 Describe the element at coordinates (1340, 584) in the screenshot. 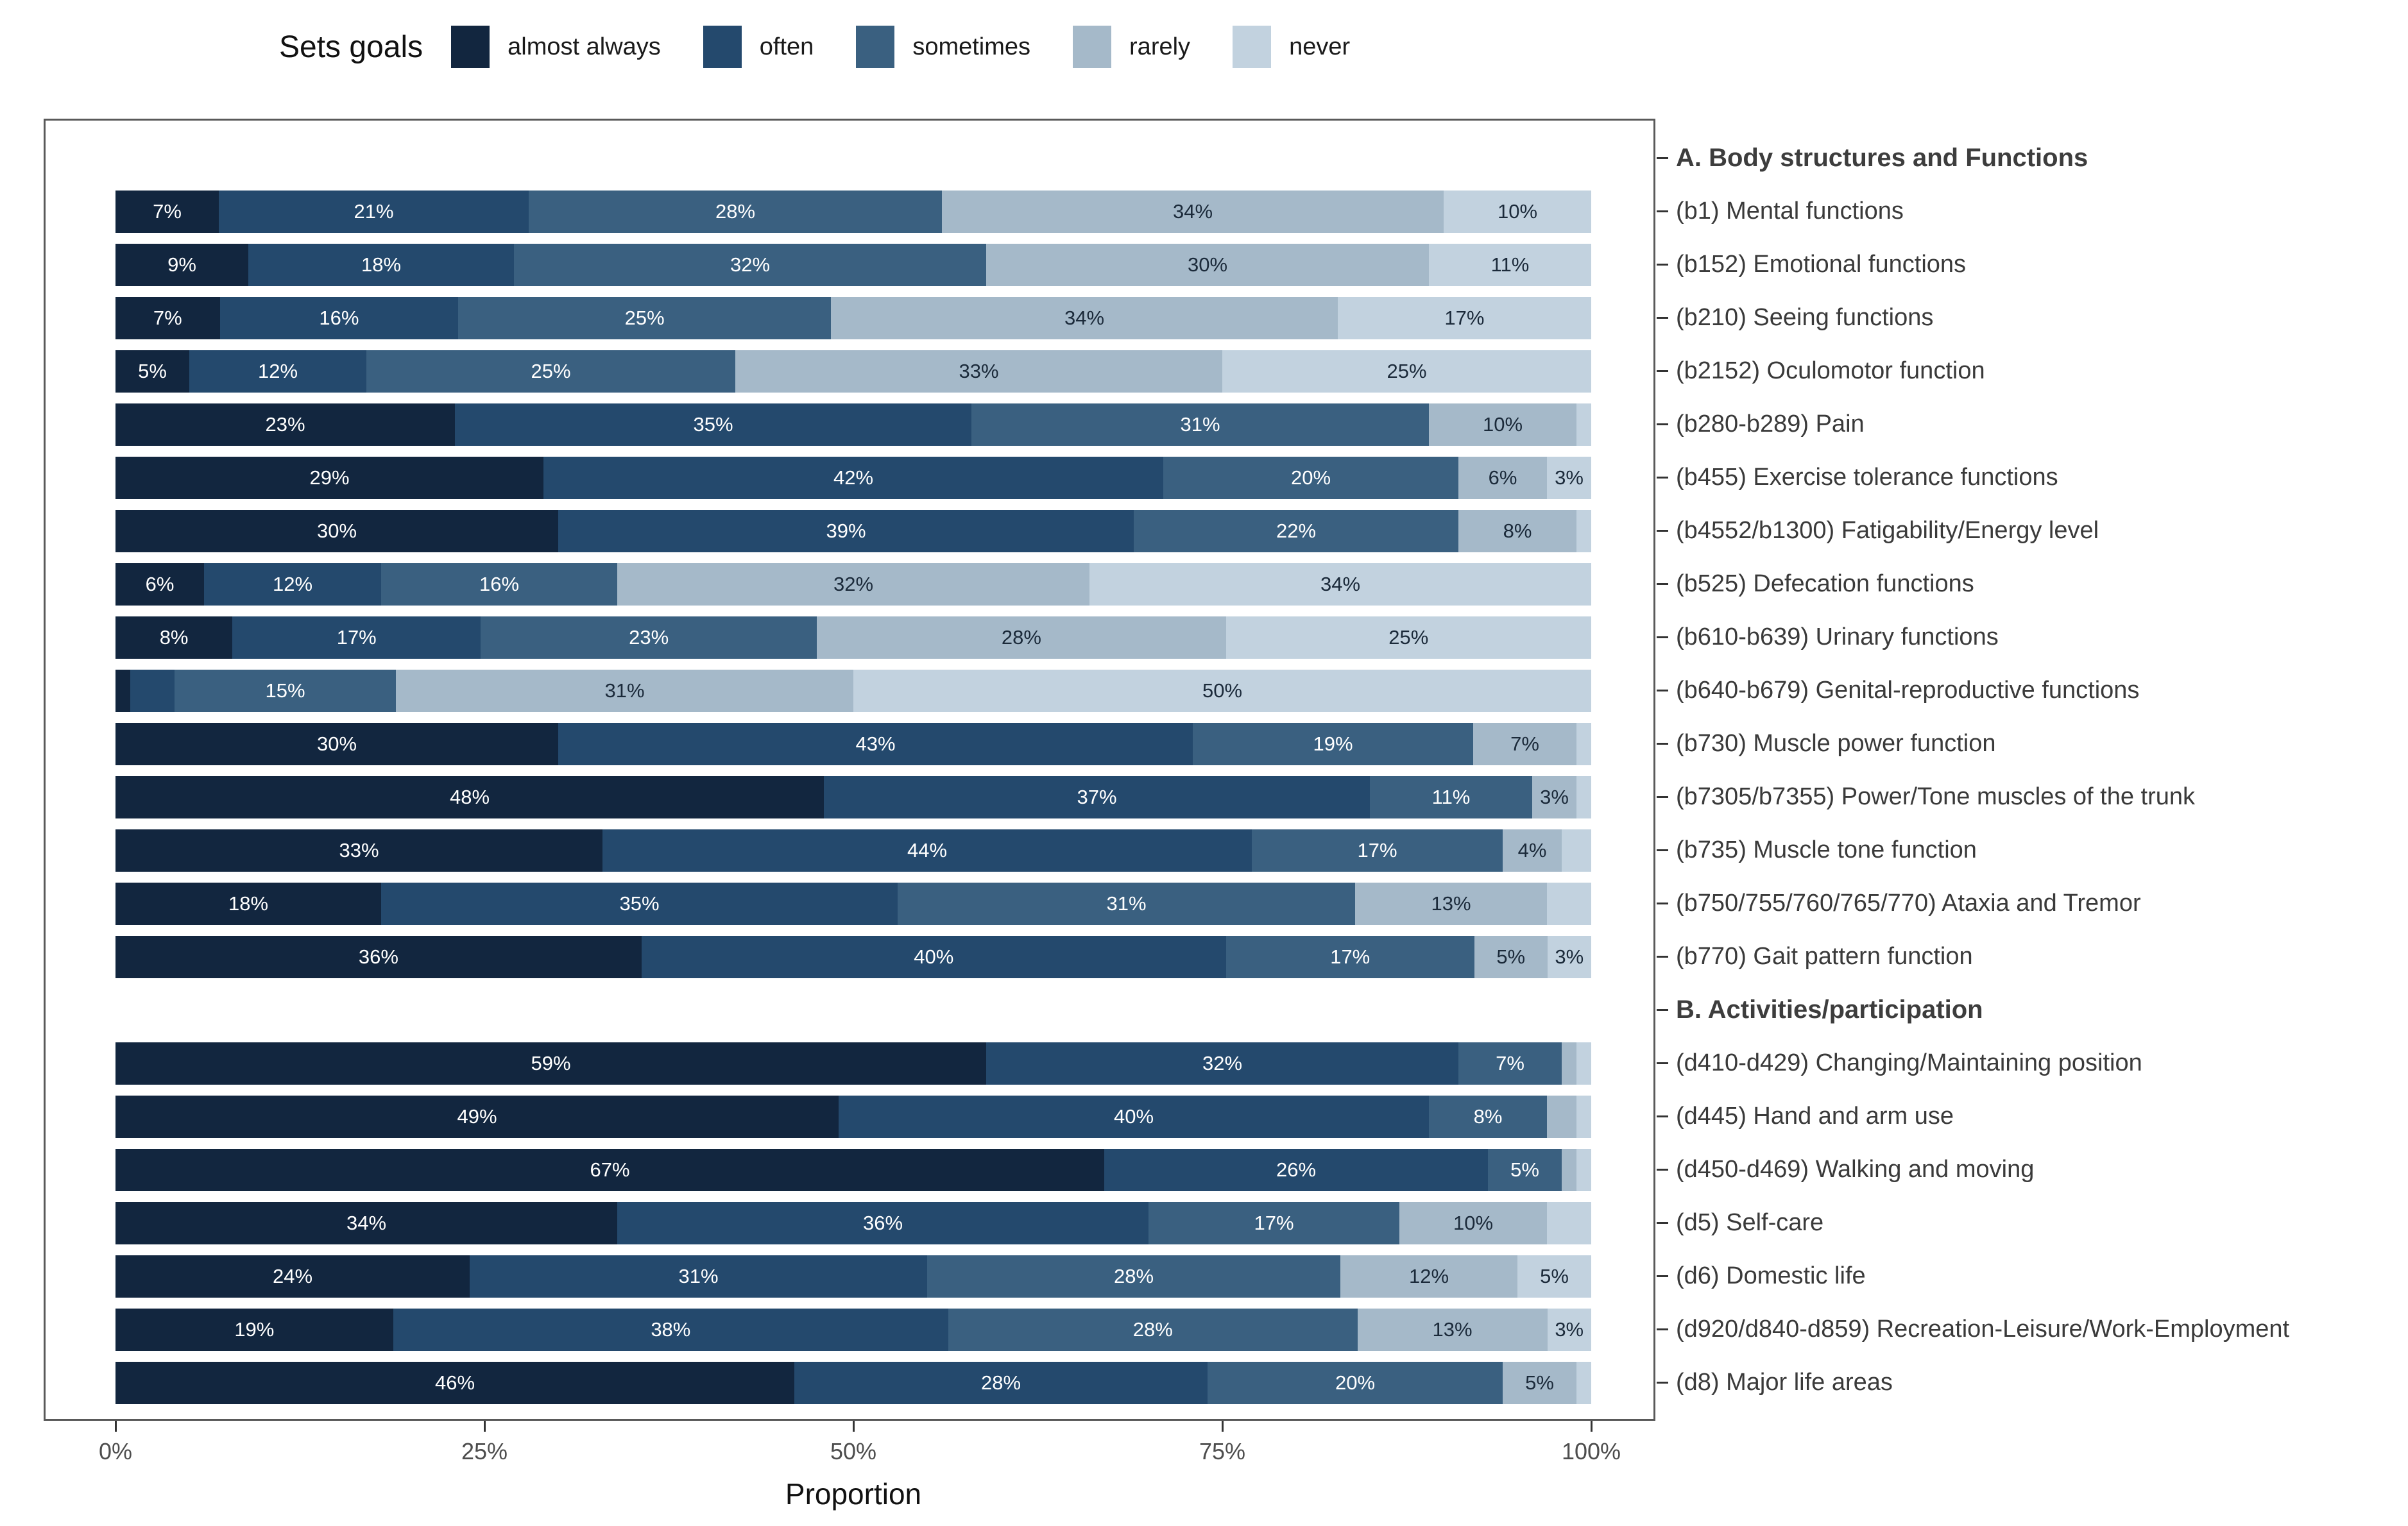

I see `bar-segment: 34%` at that location.